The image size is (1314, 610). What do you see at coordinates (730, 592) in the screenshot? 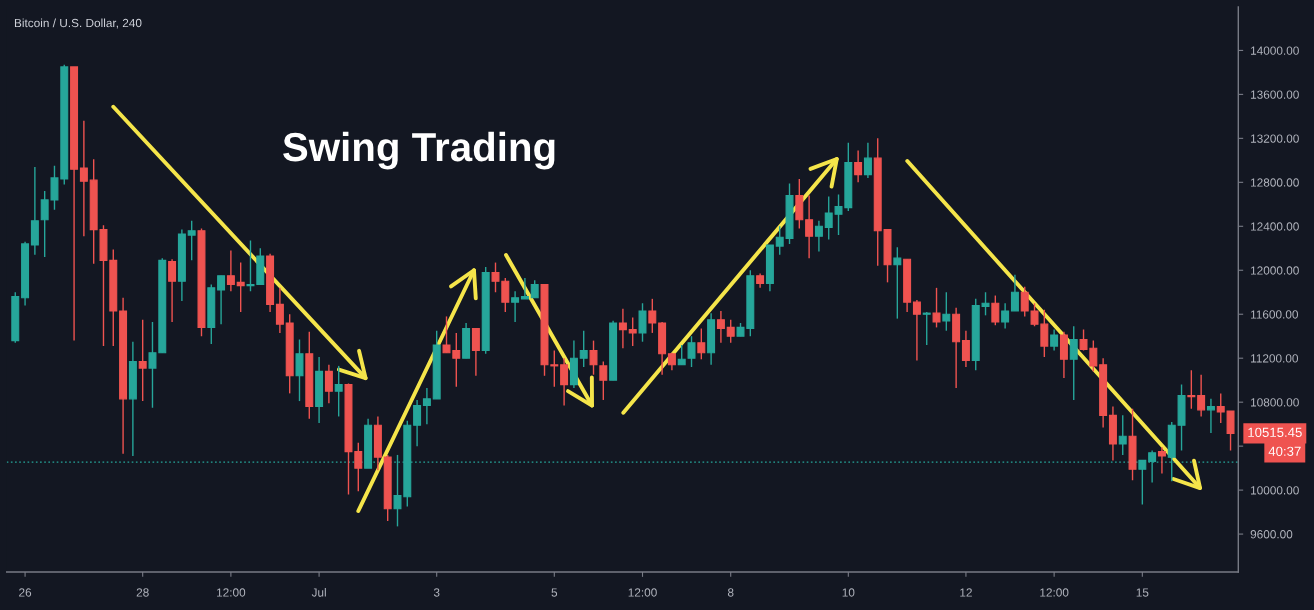
I see `x-tick-label: 8` at bounding box center [730, 592].